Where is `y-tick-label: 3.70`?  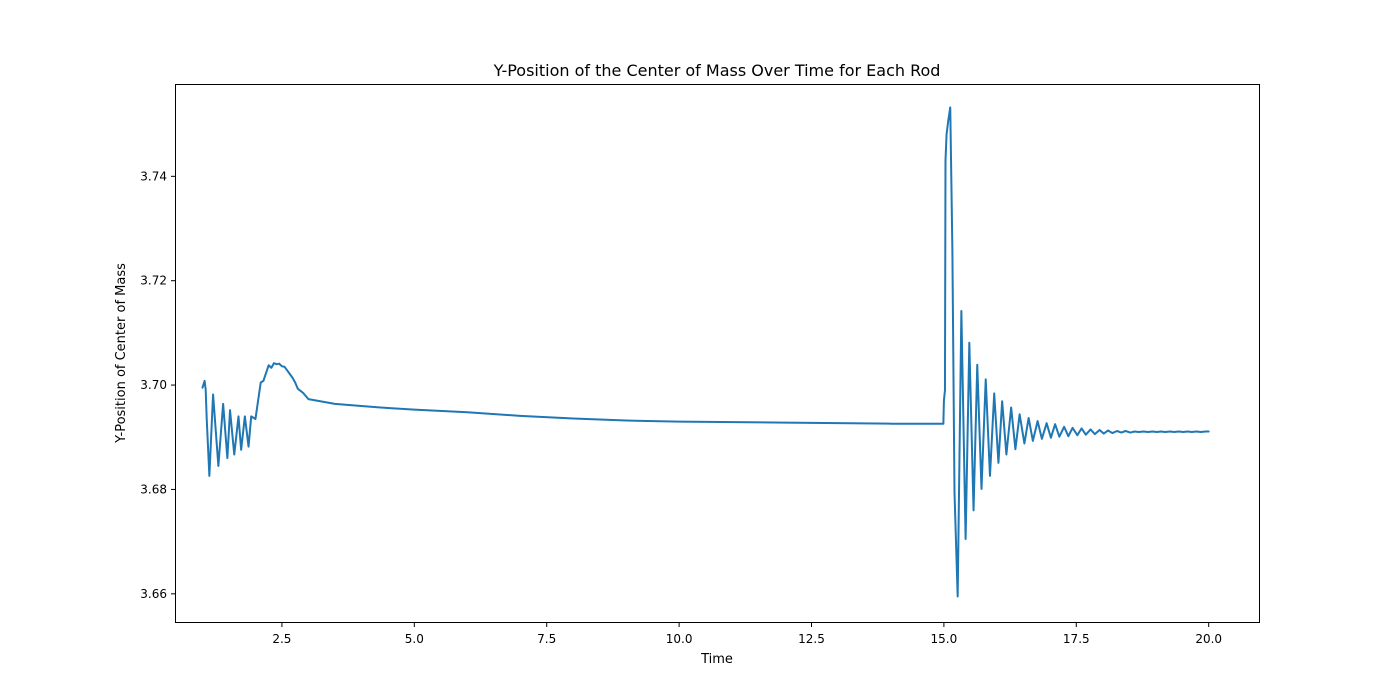
y-tick-label: 3.70 is located at coordinates (153, 385).